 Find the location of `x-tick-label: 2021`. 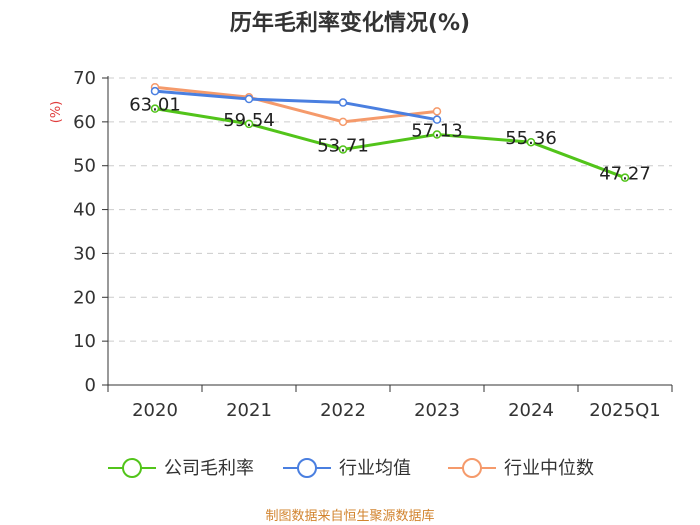

x-tick-label: 2021 is located at coordinates (249, 410).